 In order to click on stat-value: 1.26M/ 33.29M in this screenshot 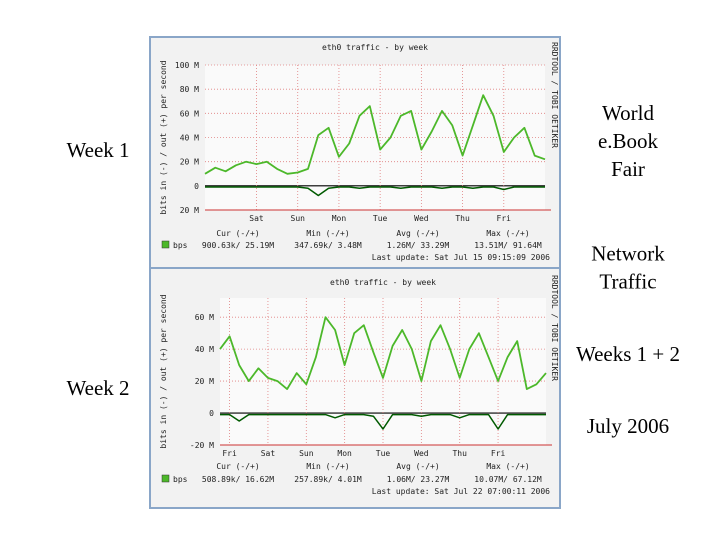, I will do `click(418, 245)`.